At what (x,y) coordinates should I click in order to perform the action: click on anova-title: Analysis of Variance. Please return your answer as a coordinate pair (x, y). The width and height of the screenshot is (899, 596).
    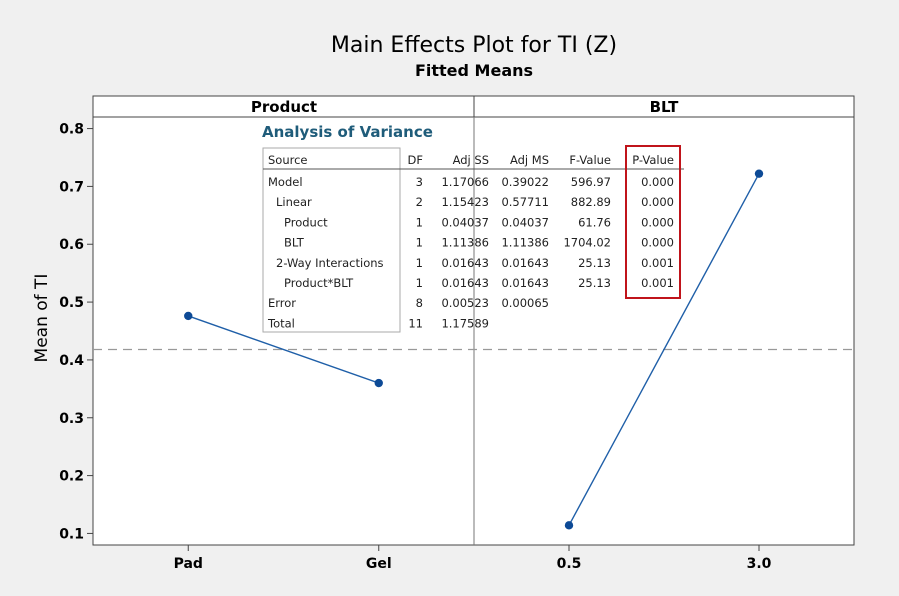
    Looking at the image, I should click on (347, 132).